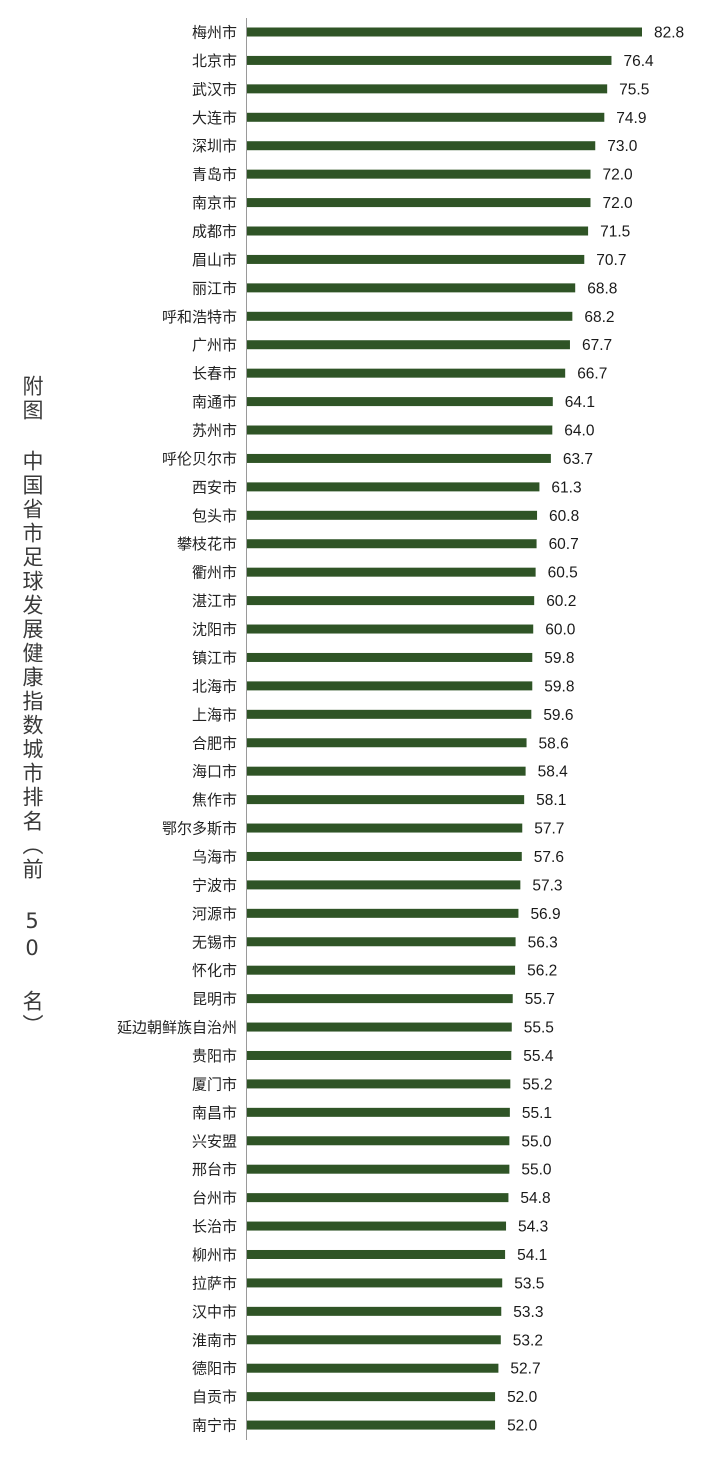 The height and width of the screenshot is (1463, 720). What do you see at coordinates (563, 573) in the screenshot?
I see `value-label: 60.5` at bounding box center [563, 573].